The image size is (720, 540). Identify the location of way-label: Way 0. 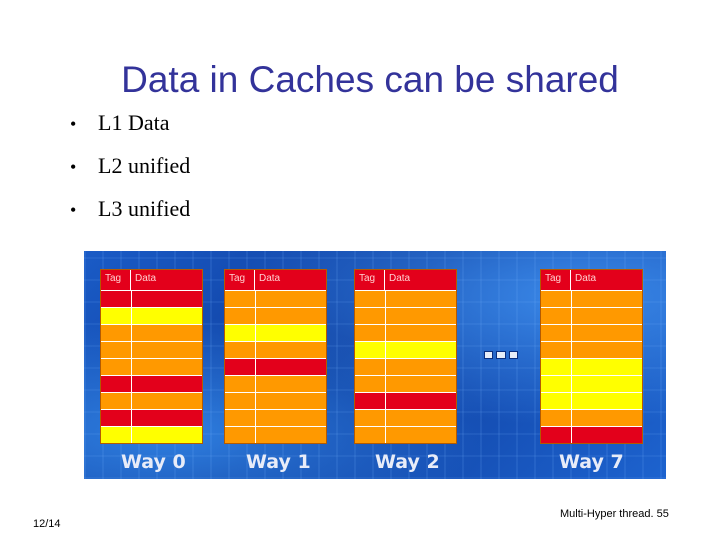
(153, 462).